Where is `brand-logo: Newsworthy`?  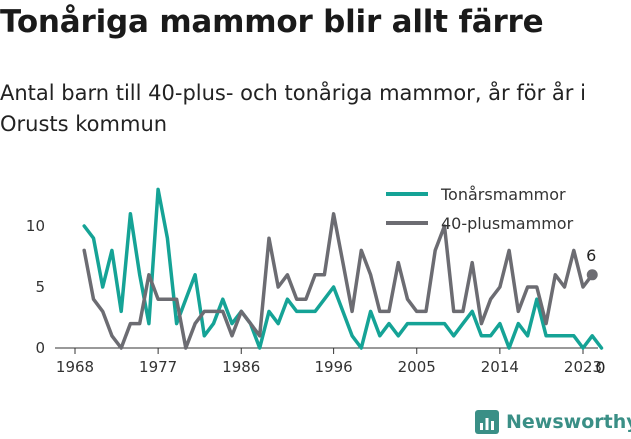 brand-logo: Newsworthy is located at coordinates (552, 422).